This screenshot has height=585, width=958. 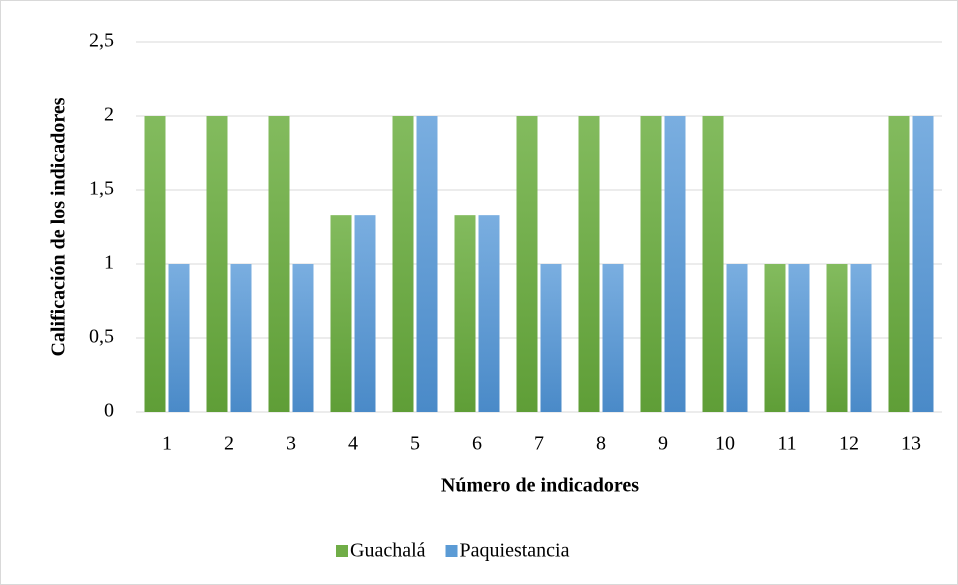 What do you see at coordinates (167, 444) in the screenshot?
I see `x-tick-label: 1` at bounding box center [167, 444].